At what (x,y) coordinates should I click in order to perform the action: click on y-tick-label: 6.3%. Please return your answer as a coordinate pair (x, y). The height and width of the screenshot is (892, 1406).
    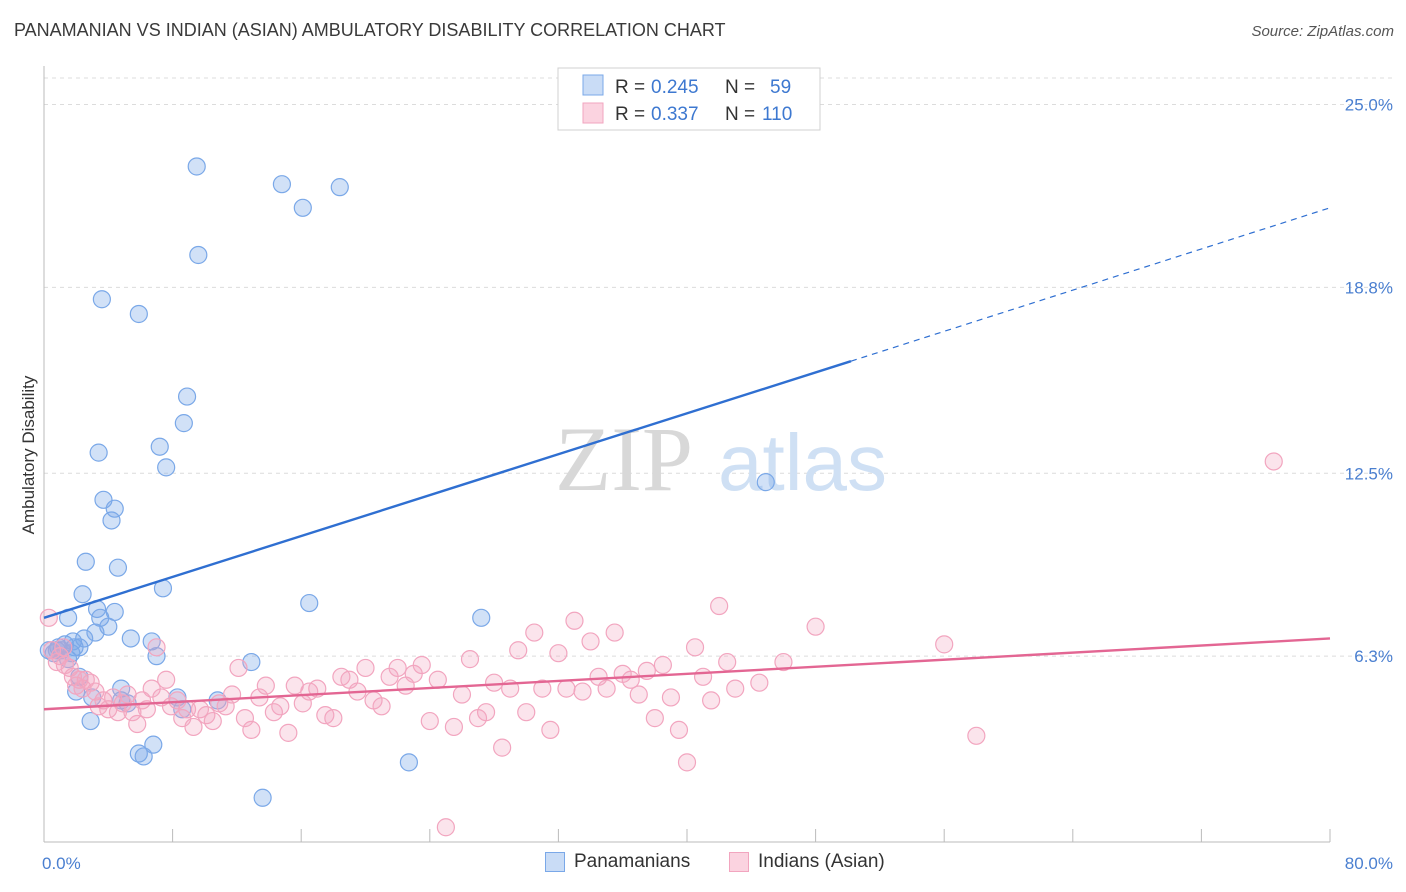
    Looking at the image, I should click on (1373, 656).